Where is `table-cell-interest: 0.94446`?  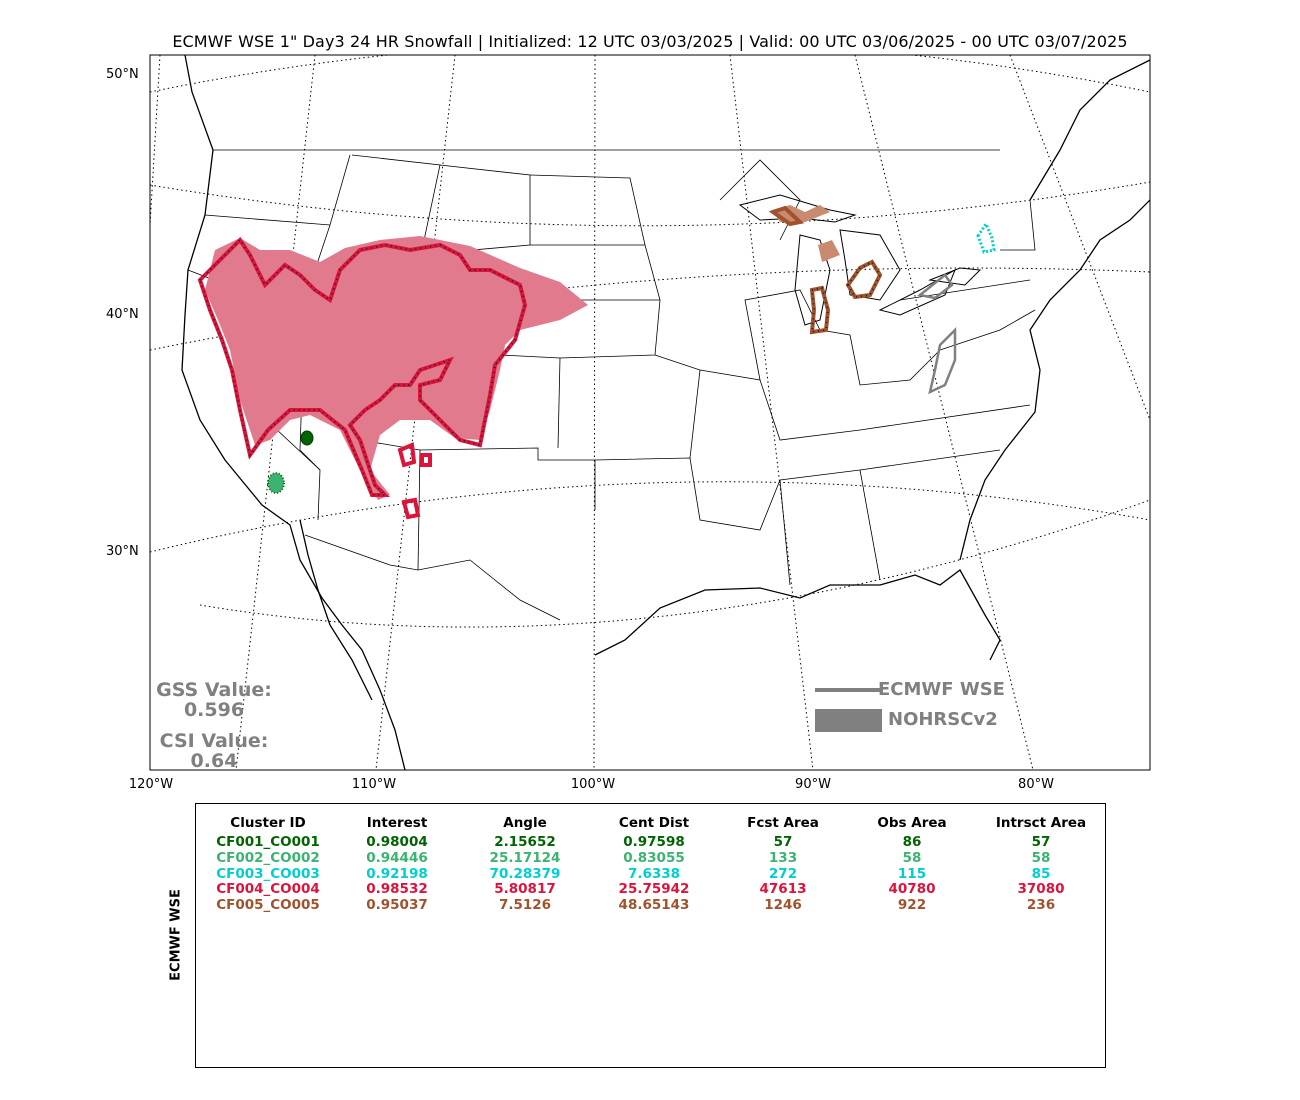 table-cell-interest: 0.94446 is located at coordinates (397, 857).